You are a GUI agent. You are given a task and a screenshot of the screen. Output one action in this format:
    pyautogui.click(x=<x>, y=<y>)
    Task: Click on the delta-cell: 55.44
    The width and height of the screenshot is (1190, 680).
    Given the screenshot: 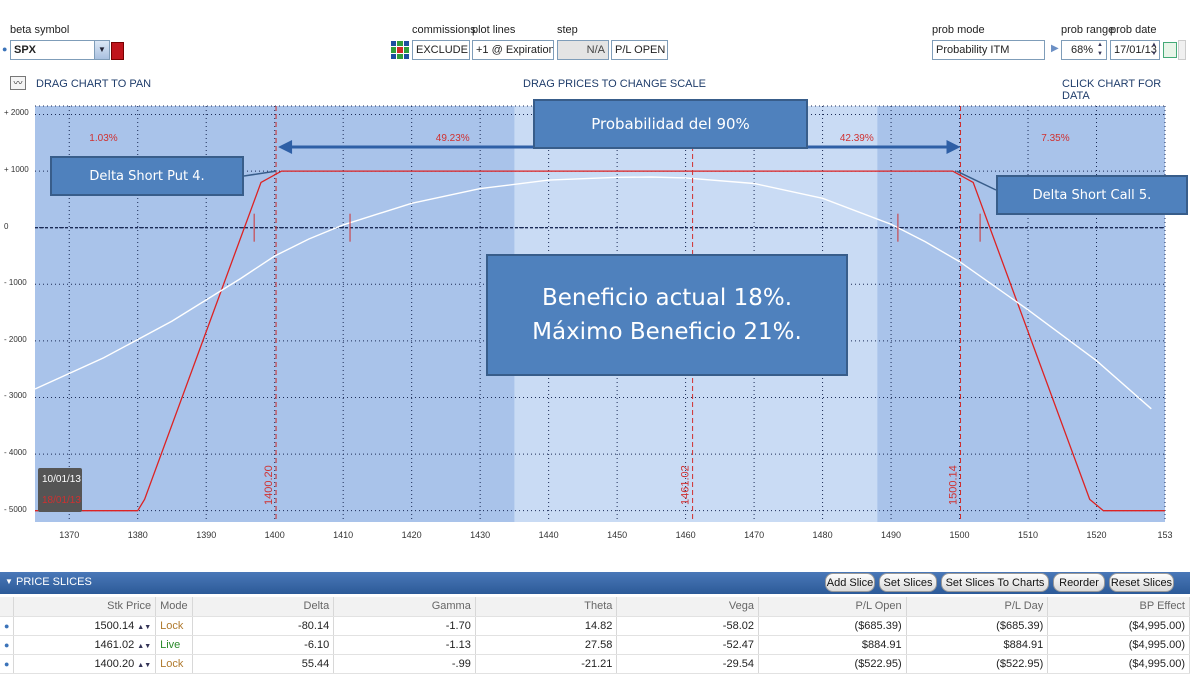 What is the action you would take?
    pyautogui.click(x=263, y=664)
    